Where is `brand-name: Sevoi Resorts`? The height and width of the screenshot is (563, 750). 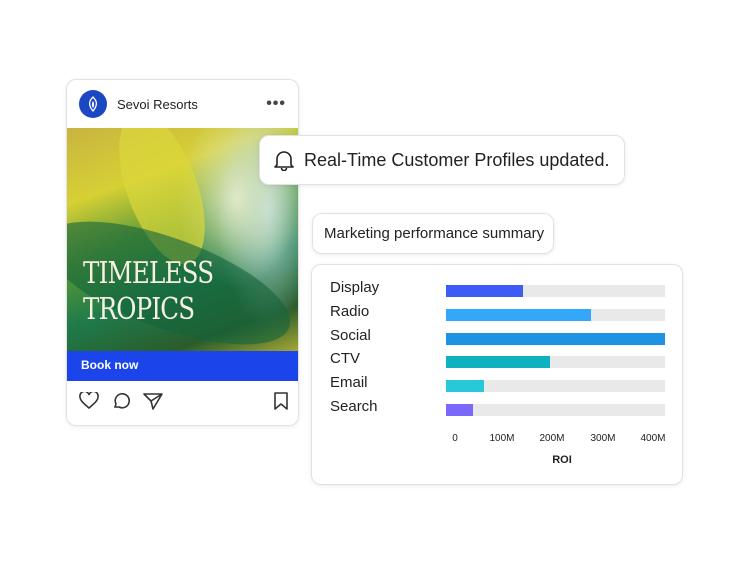
brand-name: Sevoi Resorts is located at coordinates (157, 104).